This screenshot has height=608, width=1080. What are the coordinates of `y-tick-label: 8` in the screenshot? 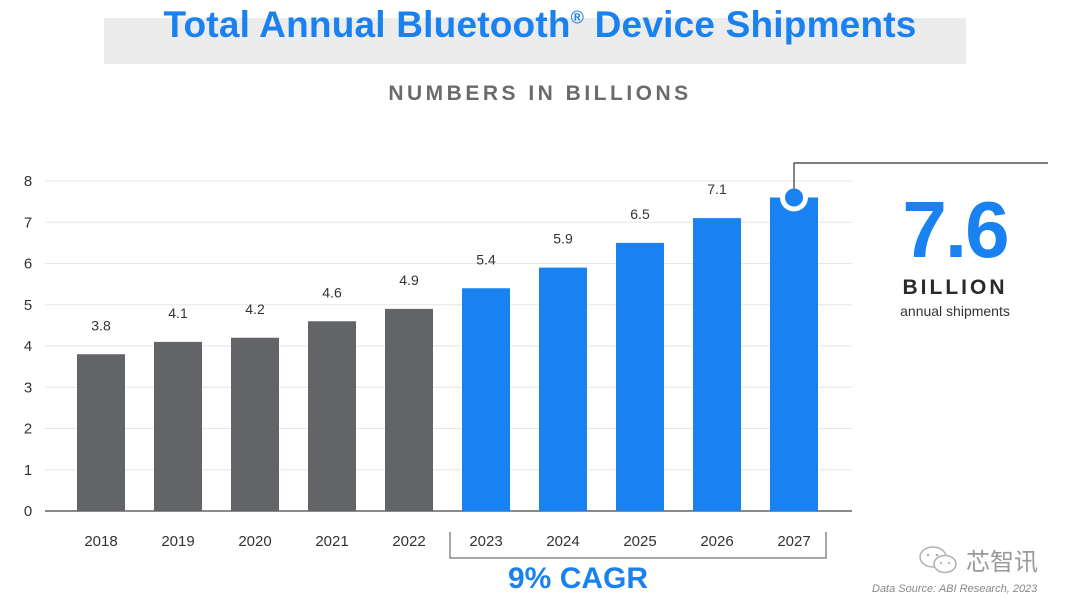 It's located at (28, 181).